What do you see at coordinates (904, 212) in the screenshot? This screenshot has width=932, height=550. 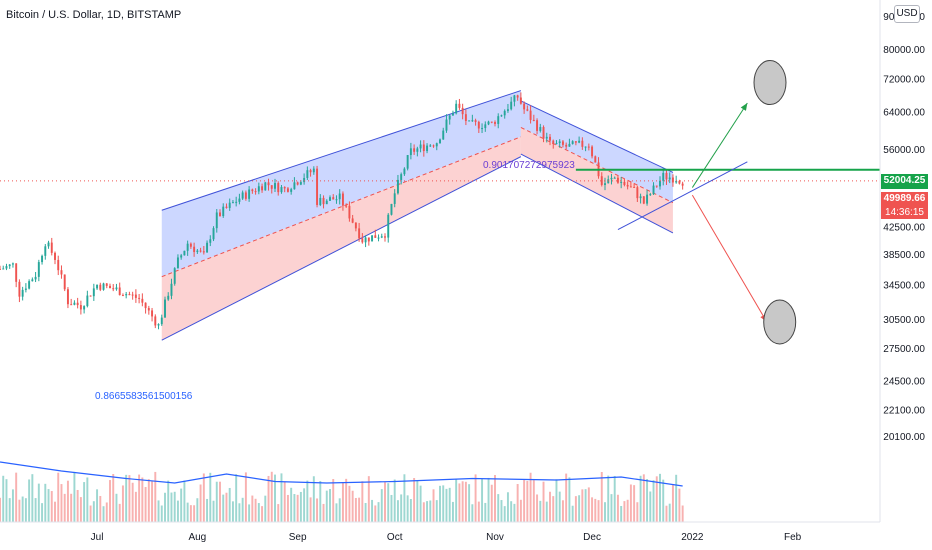 I see `bar-countdown-tag: 14:36:15` at bounding box center [904, 212].